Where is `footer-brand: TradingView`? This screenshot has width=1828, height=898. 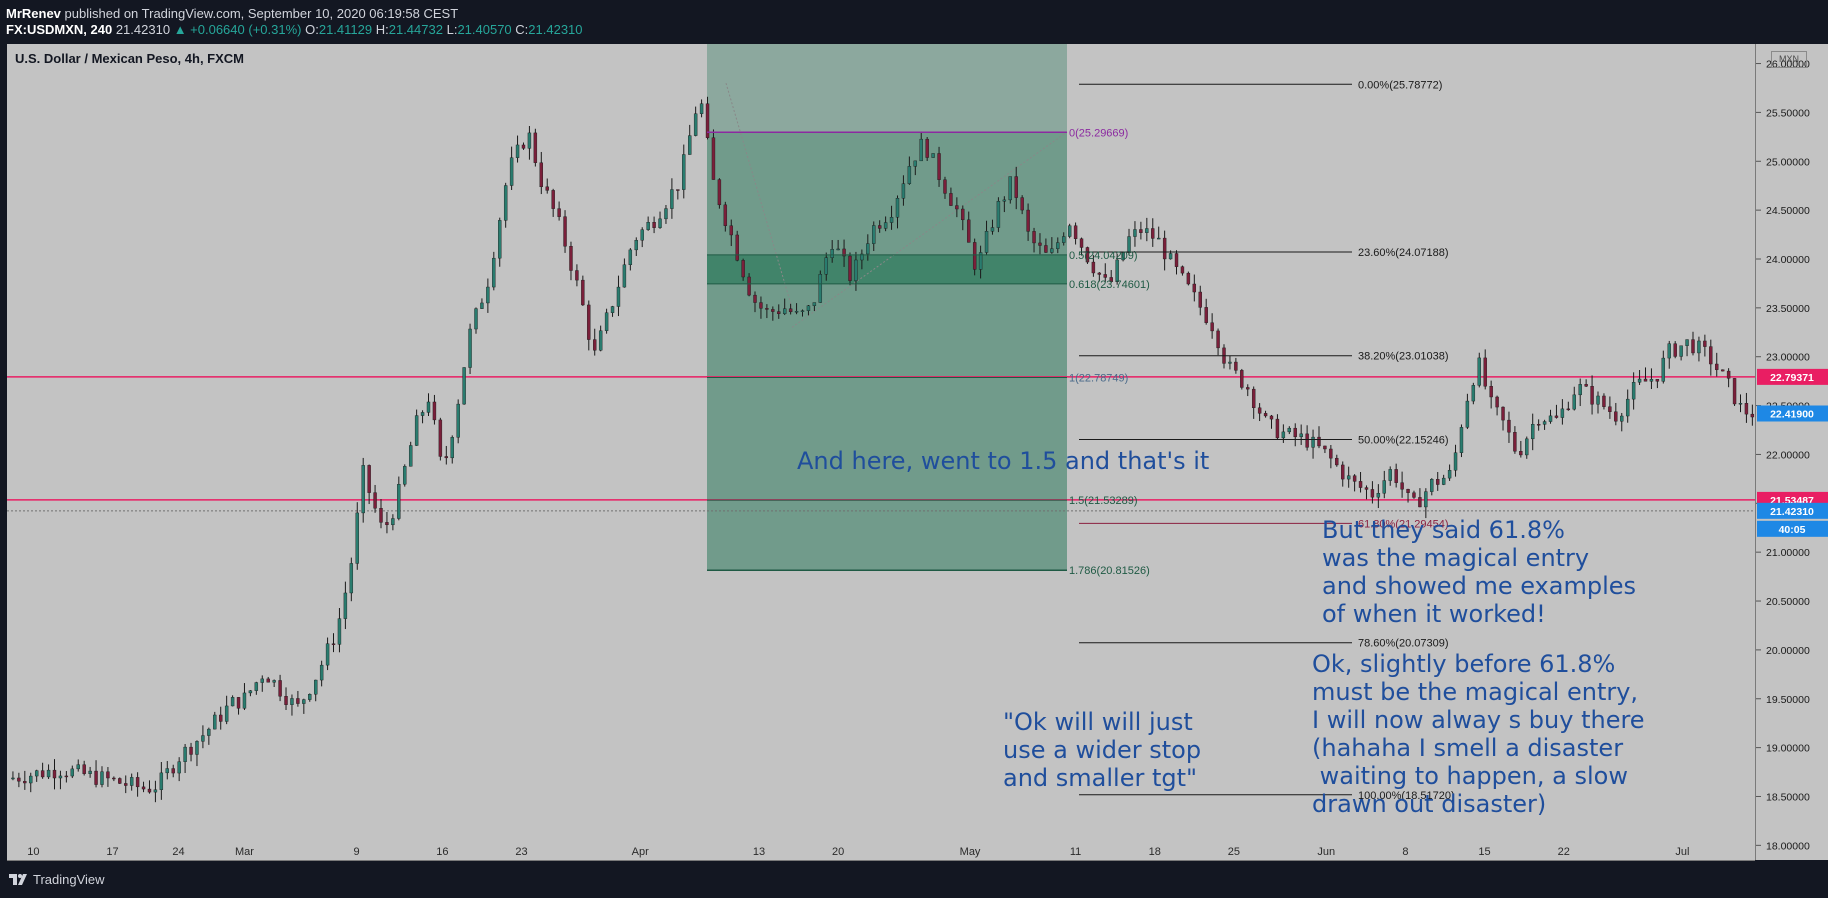 footer-brand: TradingView is located at coordinates (69, 879).